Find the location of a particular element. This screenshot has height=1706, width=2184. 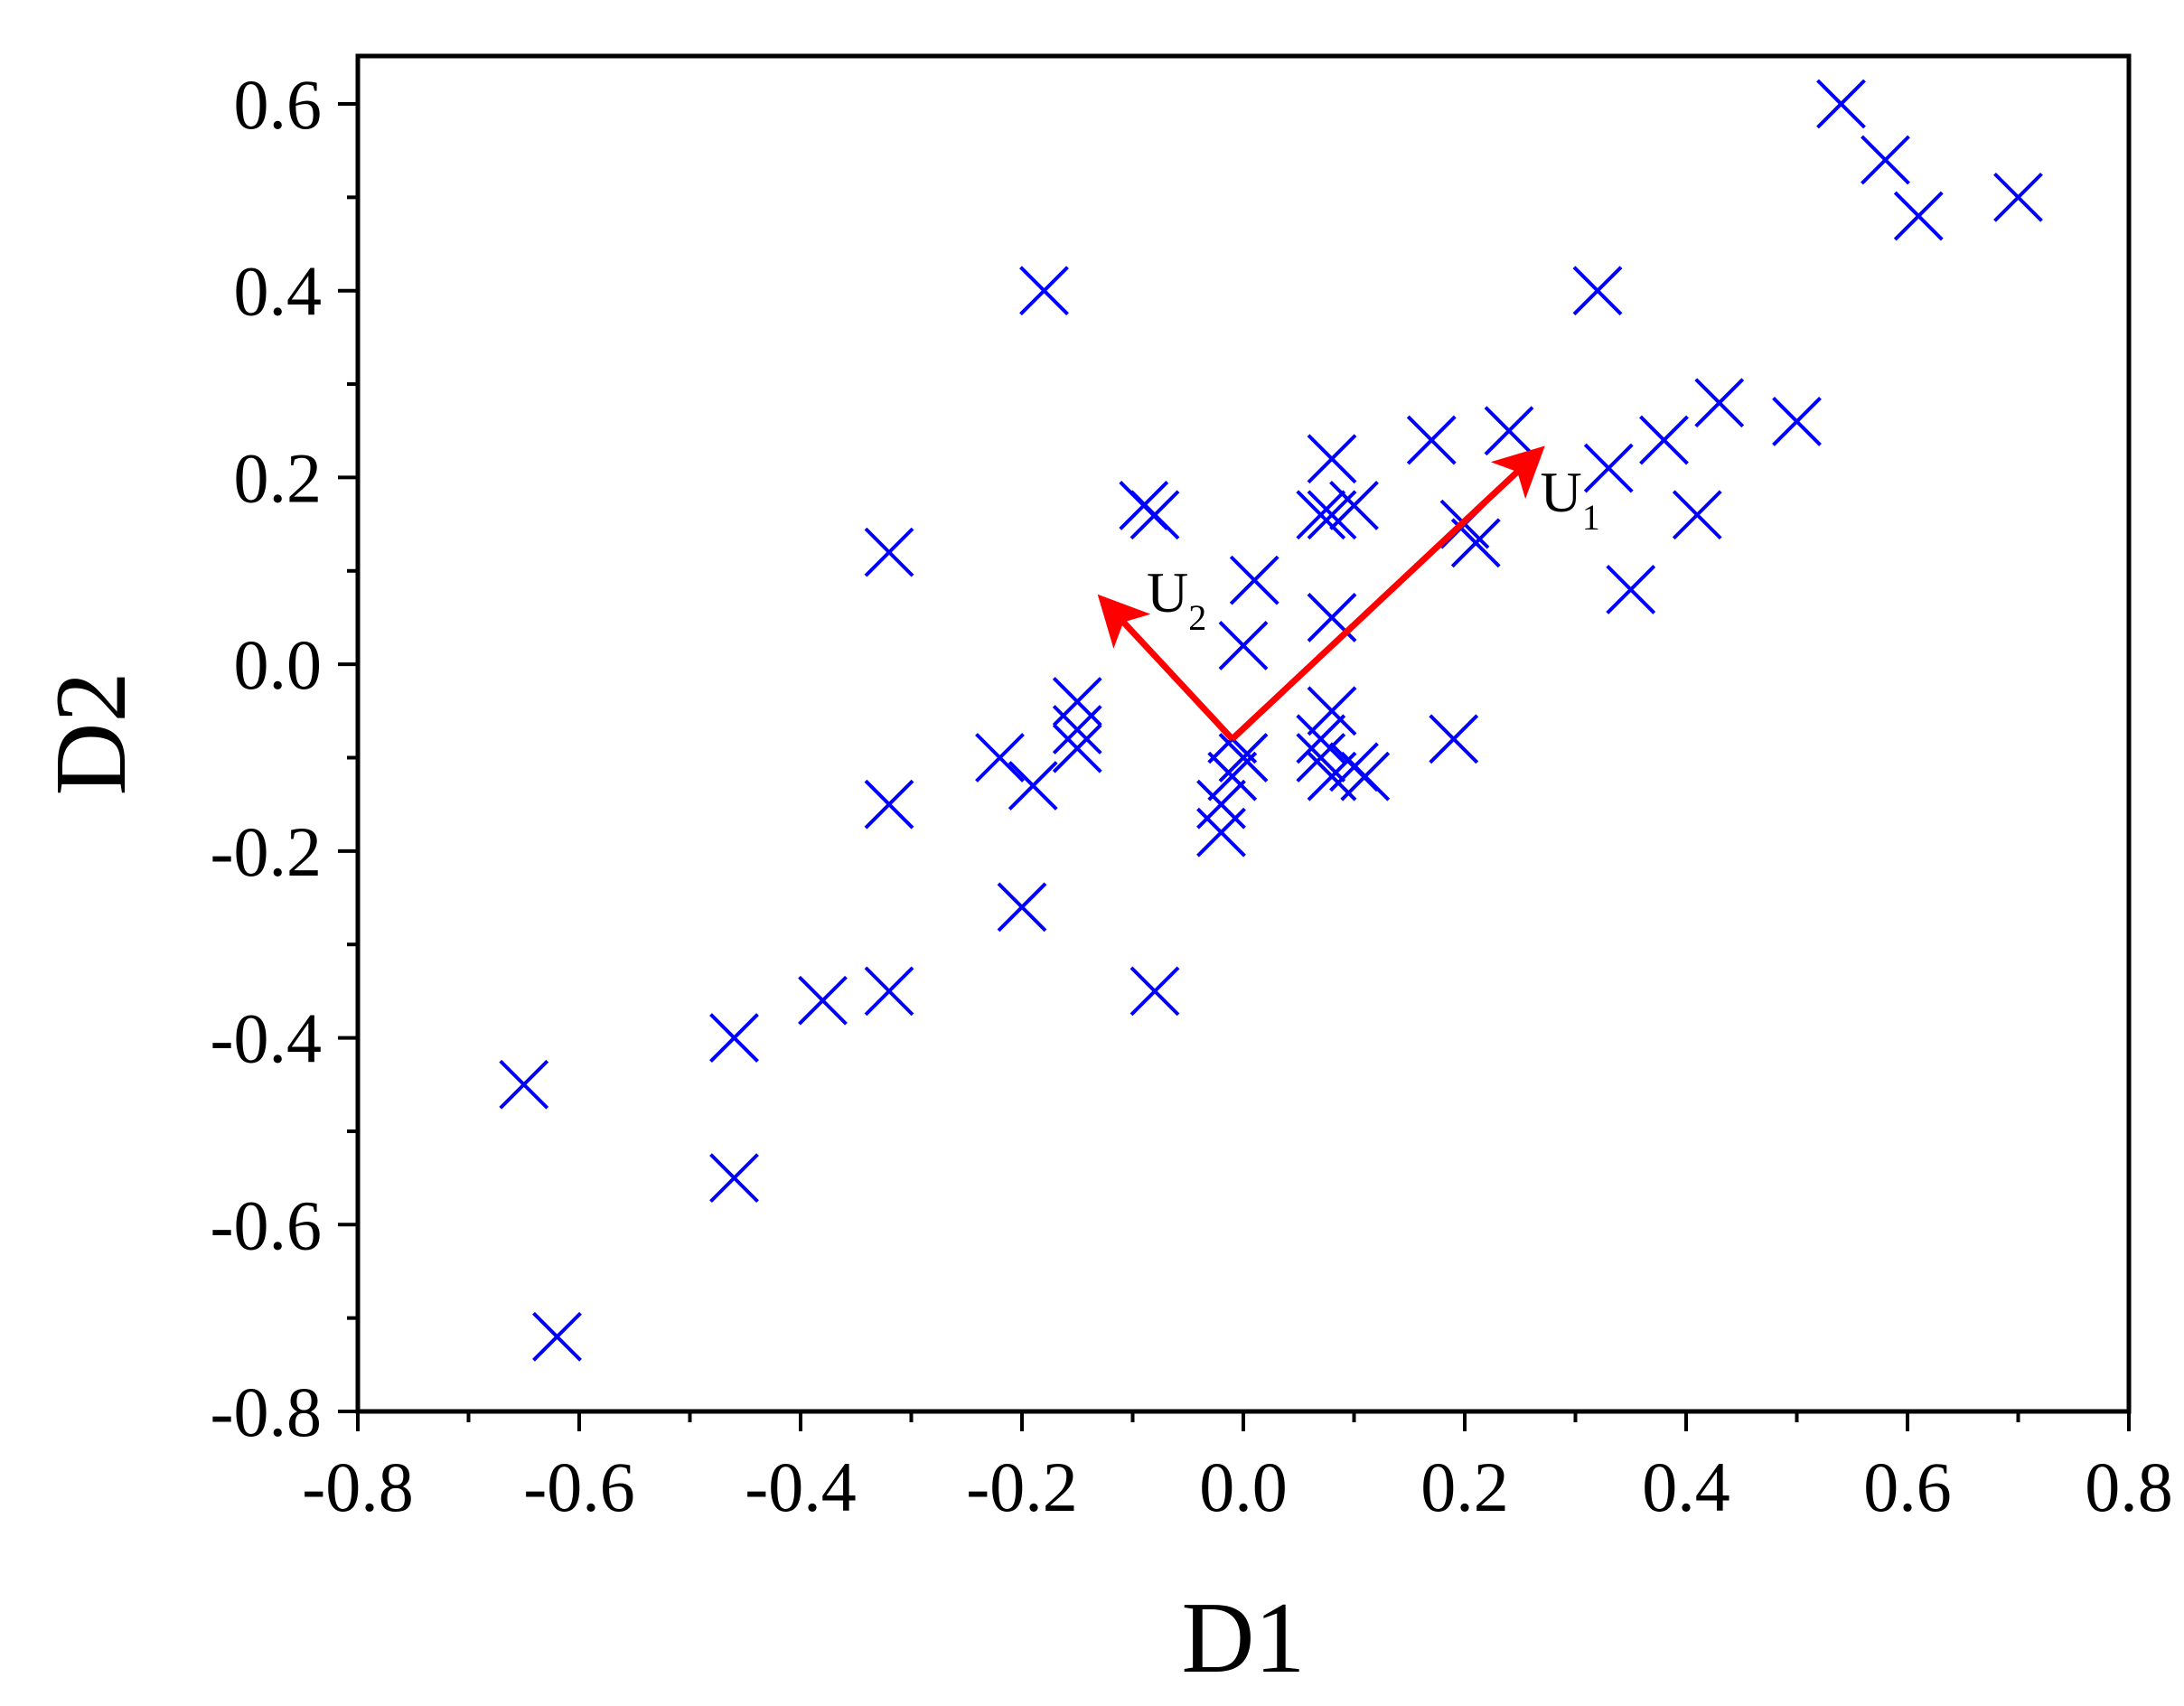

vector-label: U2 is located at coordinates (1176, 599).